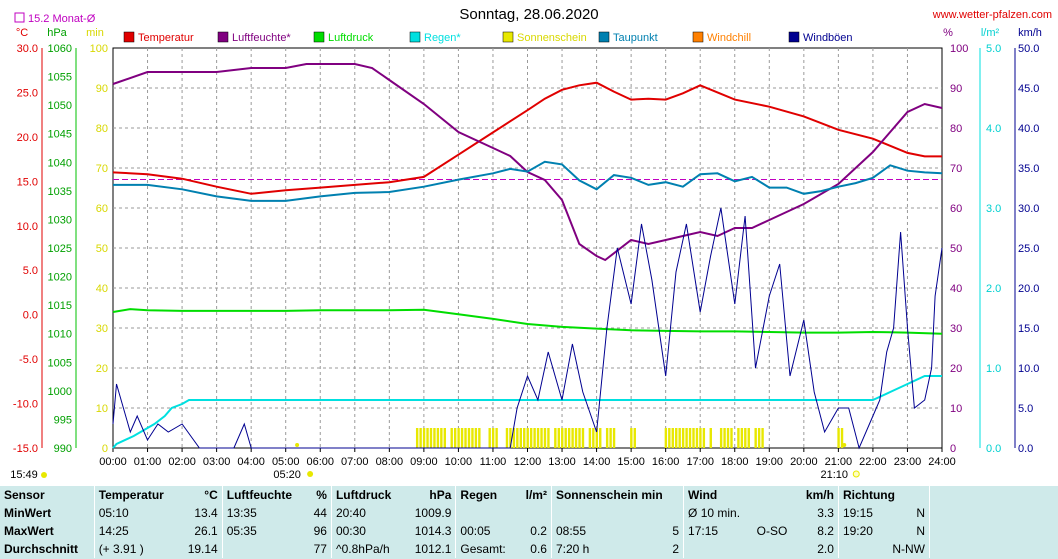 This screenshot has width=1058, height=559. I want to click on sun-tick-label: 60, so click(102, 209).